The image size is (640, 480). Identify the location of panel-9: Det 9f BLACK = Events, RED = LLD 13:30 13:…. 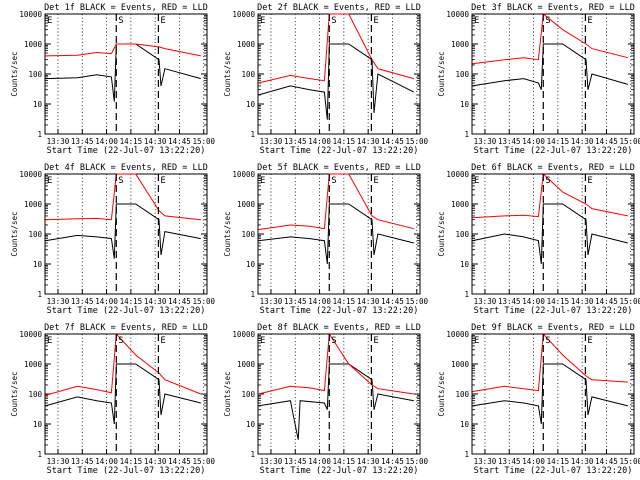
(538, 399).